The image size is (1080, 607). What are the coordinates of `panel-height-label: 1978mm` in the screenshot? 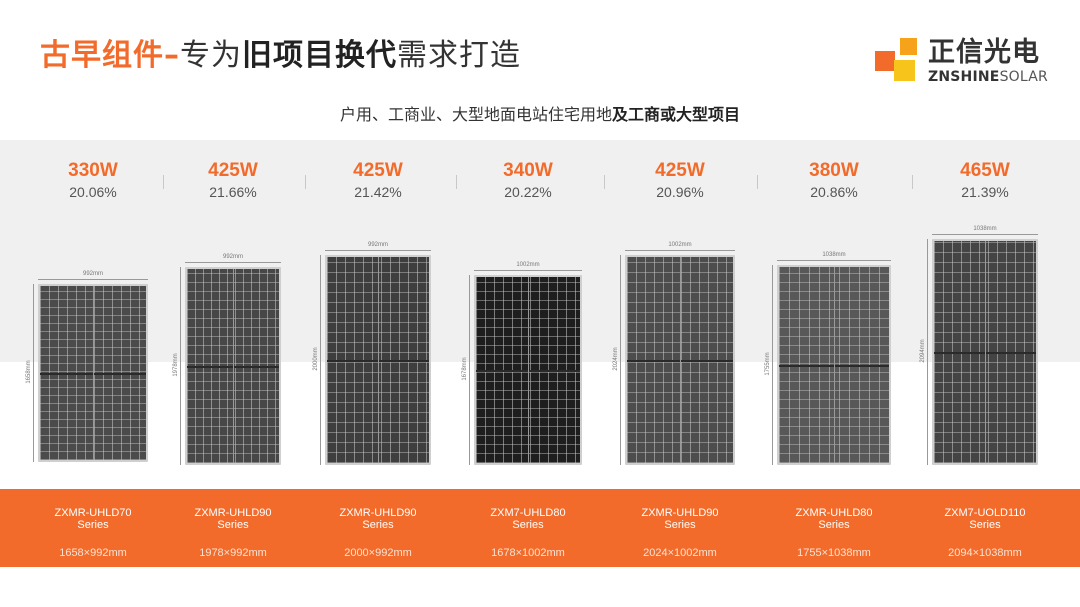 It's located at (176, 365).